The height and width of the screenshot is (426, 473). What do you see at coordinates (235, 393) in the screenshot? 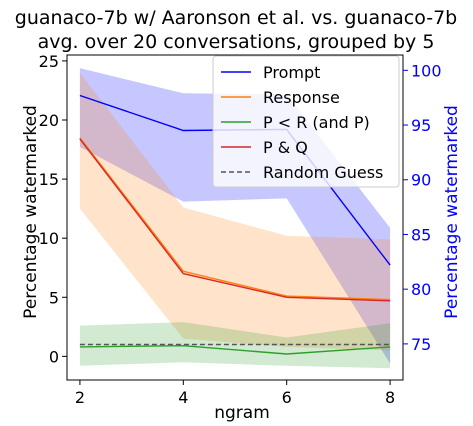
I see `x-axis-ticks: 2 4 6 8` at bounding box center [235, 393].